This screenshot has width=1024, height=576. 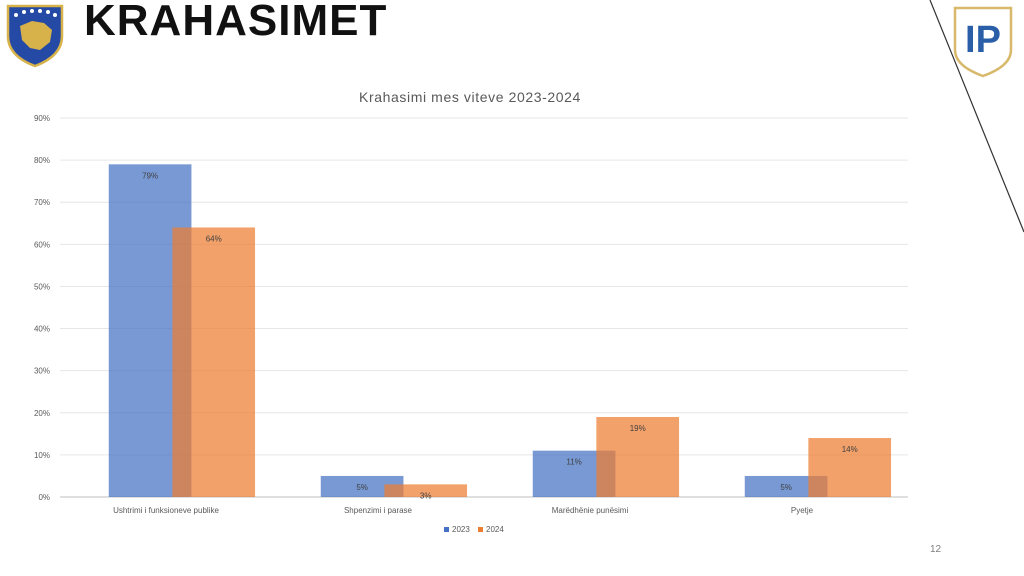 What do you see at coordinates (638, 428) in the screenshot?
I see `data-label: 19%` at bounding box center [638, 428].